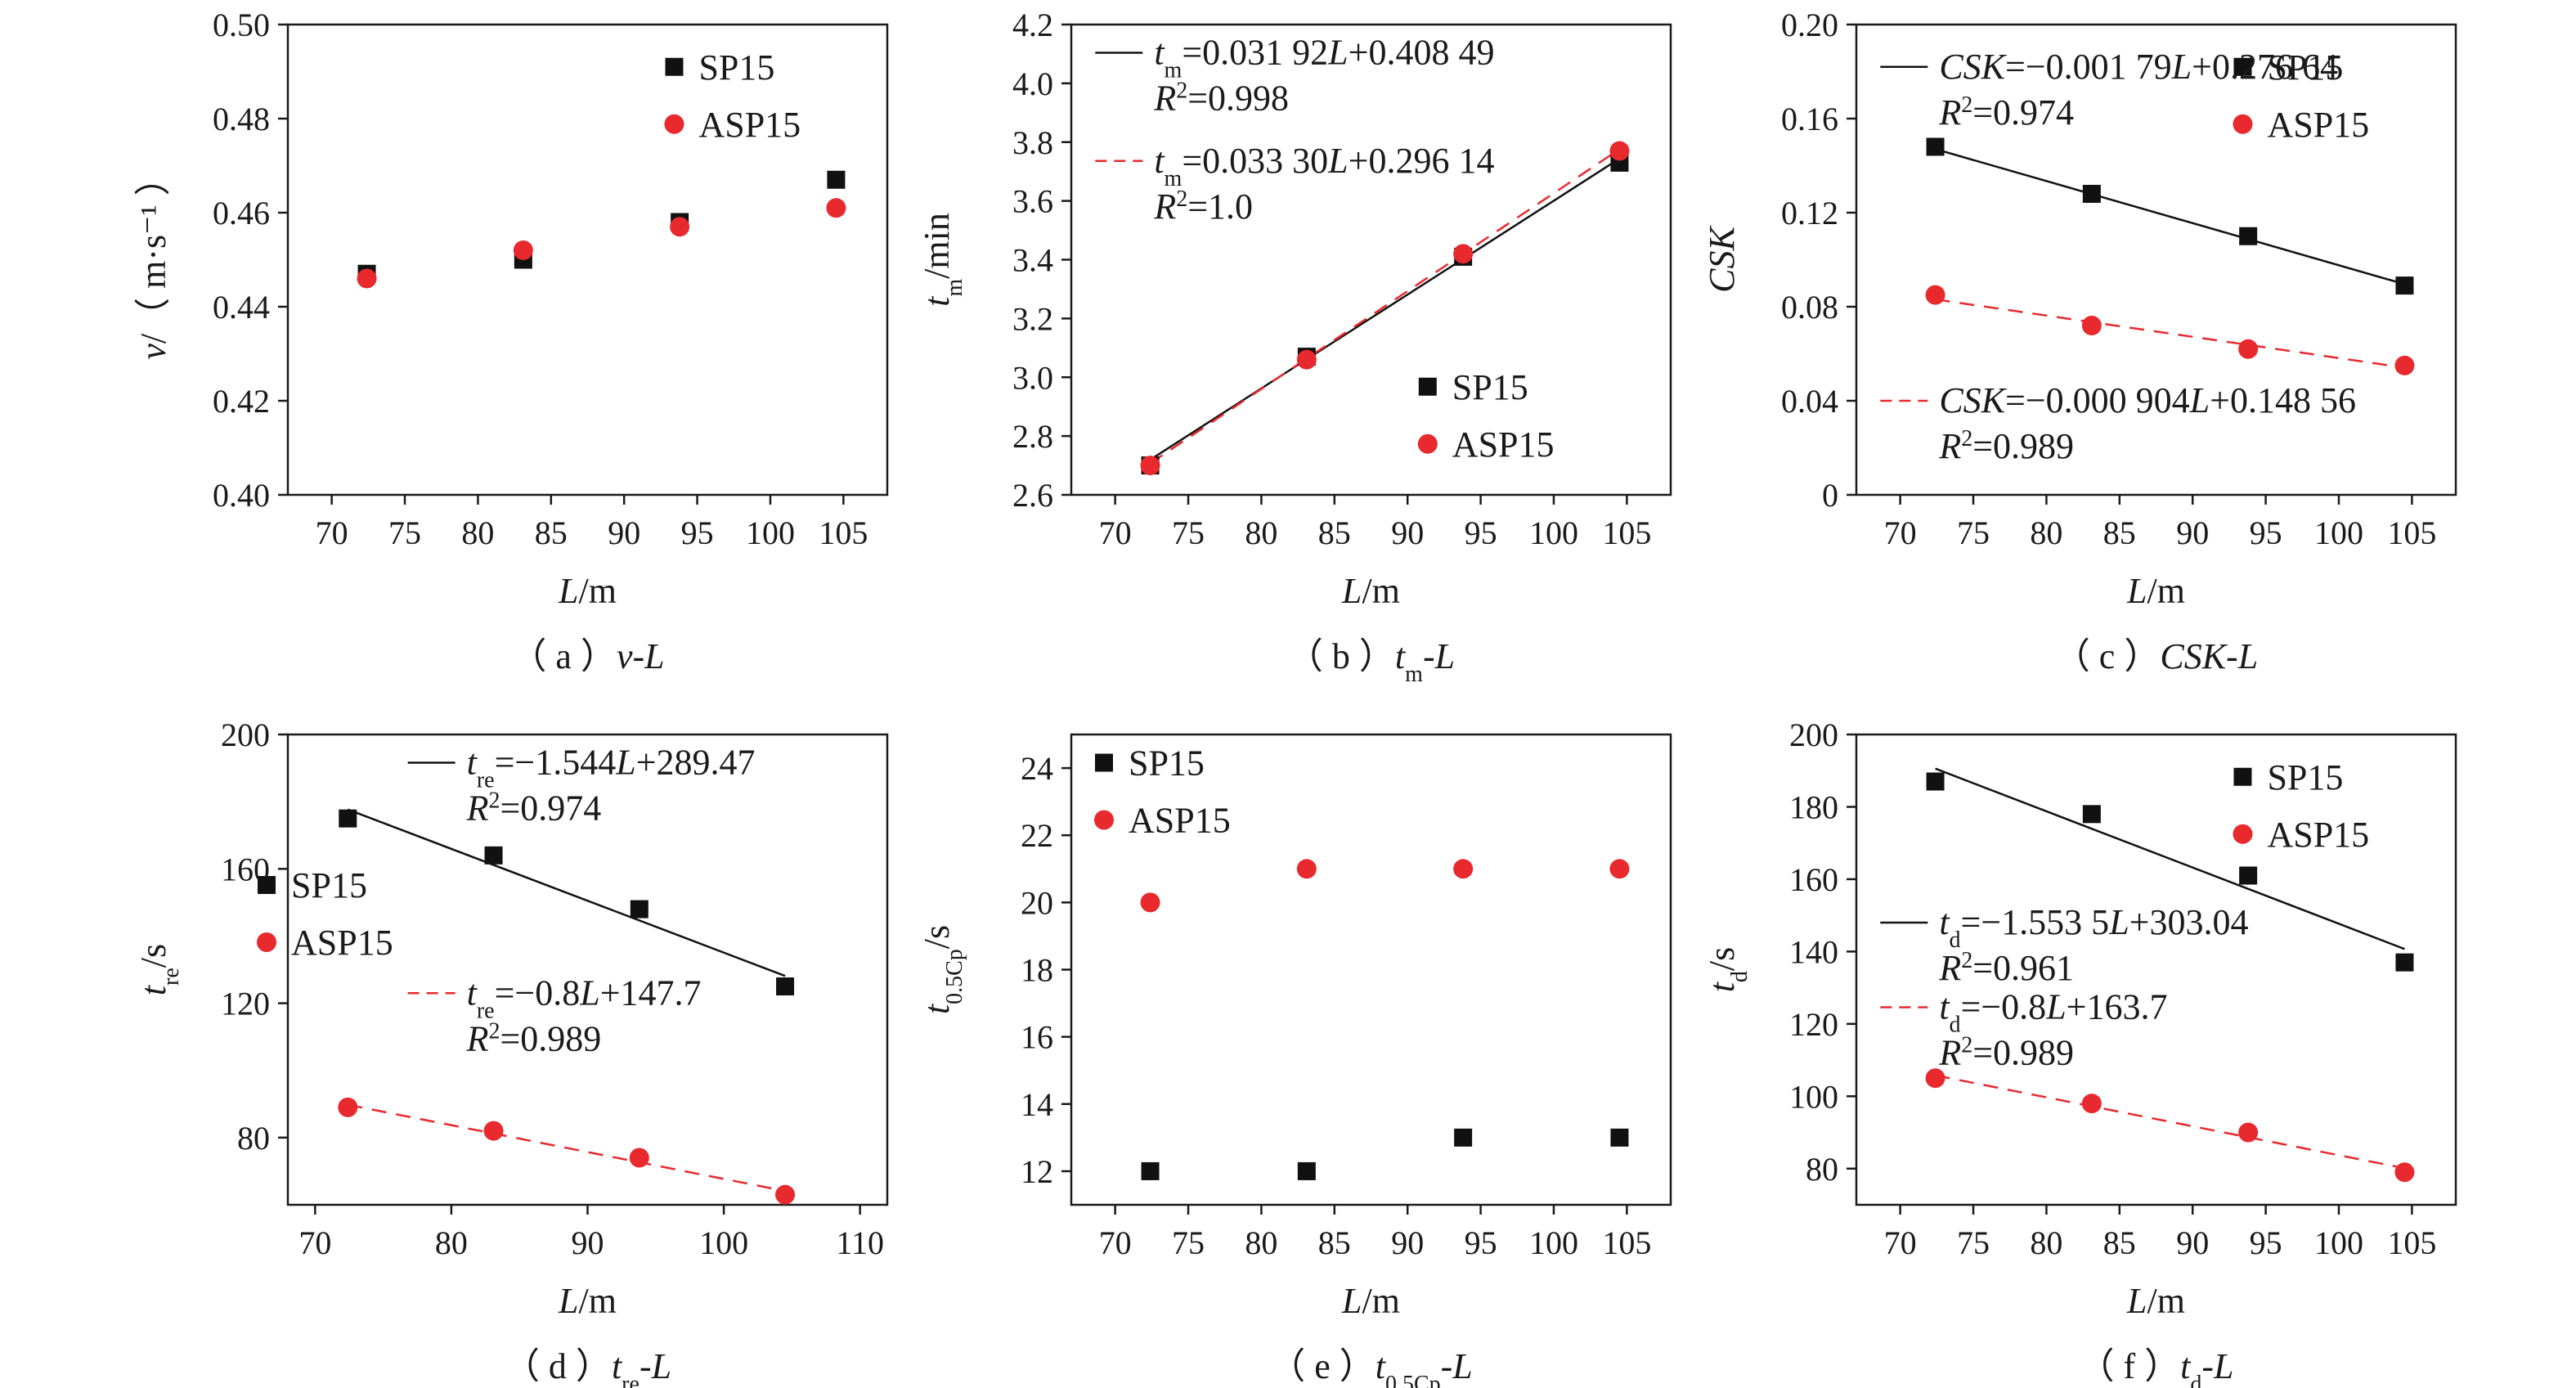  What do you see at coordinates (1037, 1104) in the screenshot?
I see `y-tick-label: 14` at bounding box center [1037, 1104].